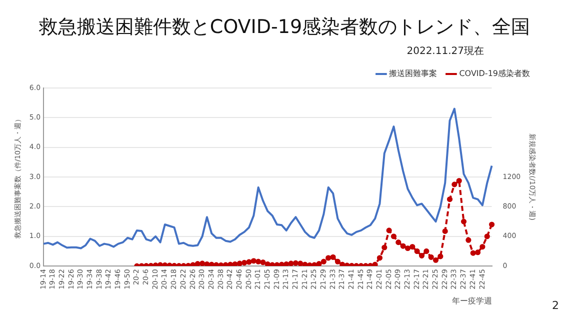 This screenshot has height=320, width=569. Describe the element at coordinates (494, 73) in the screenshot. I see `legend-label: COVID-19感染者数` at that location.